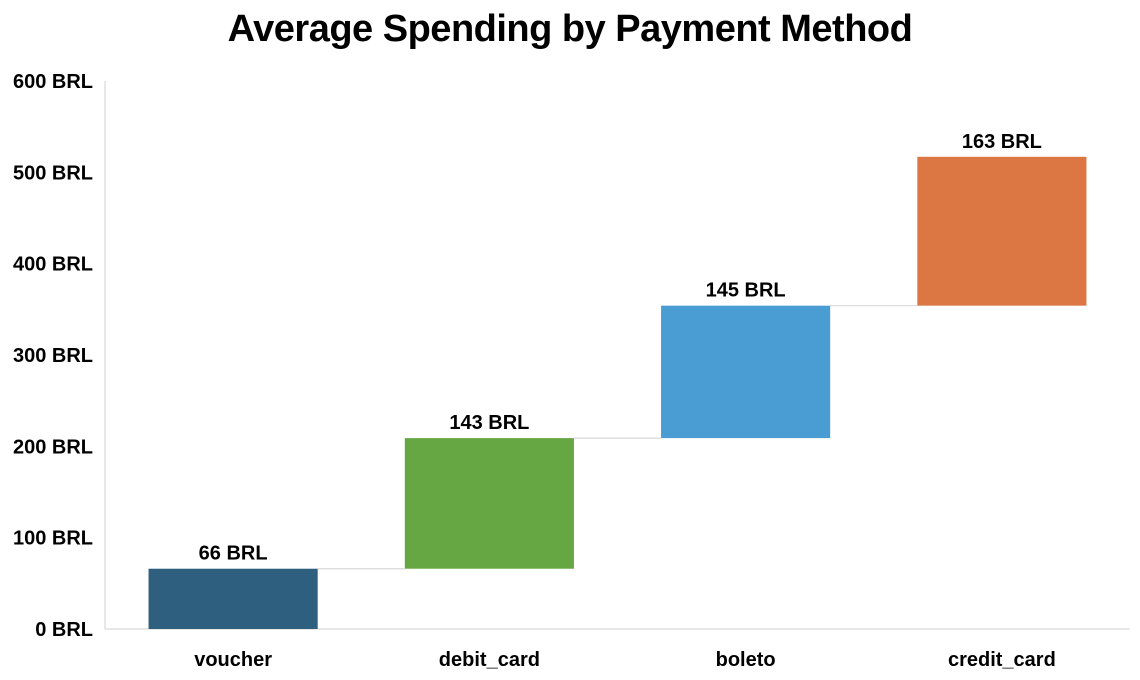 Image resolution: width=1140 pixels, height=680 pixels. I want to click on y-tick-label: 600 BRL, so click(53, 82).